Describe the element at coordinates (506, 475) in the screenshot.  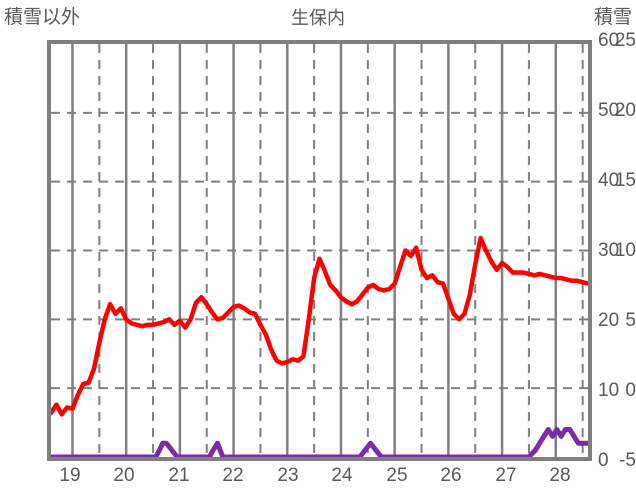
I see `x-tick-27: 27` at that location.